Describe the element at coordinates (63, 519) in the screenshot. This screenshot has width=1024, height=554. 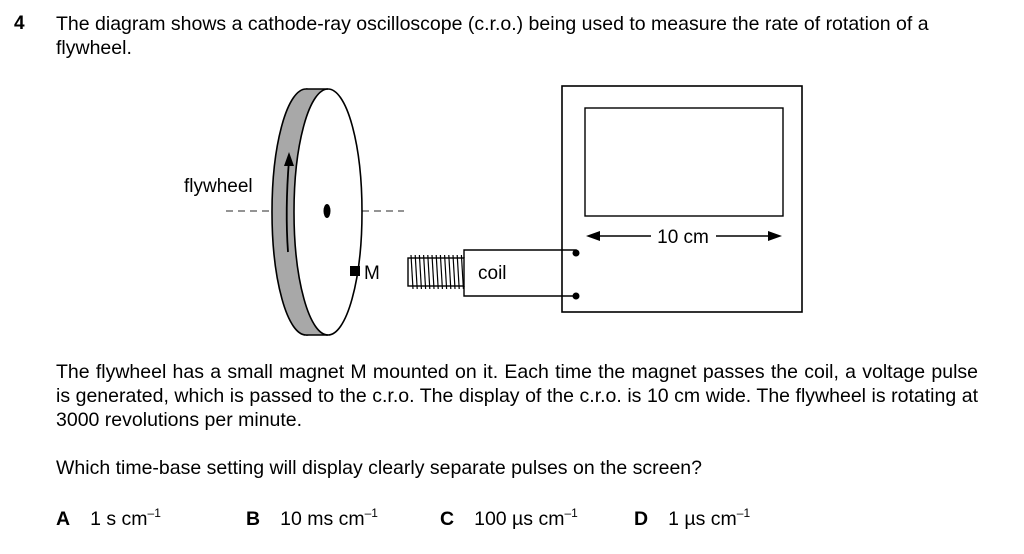
I see `option-letter: A` at that location.